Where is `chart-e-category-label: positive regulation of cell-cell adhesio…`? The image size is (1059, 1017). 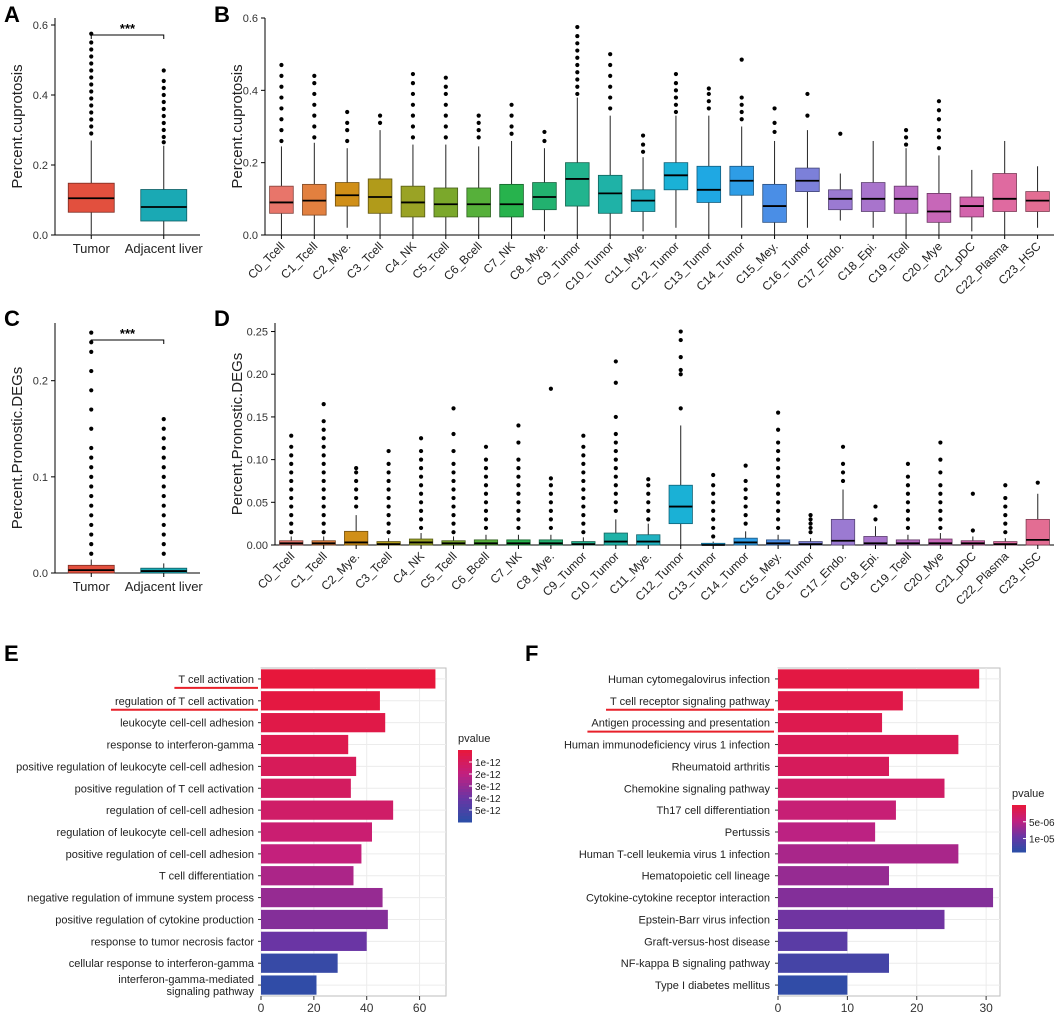 chart-e-category-label: positive regulation of cell-cell adhesio… is located at coordinates (160, 855).